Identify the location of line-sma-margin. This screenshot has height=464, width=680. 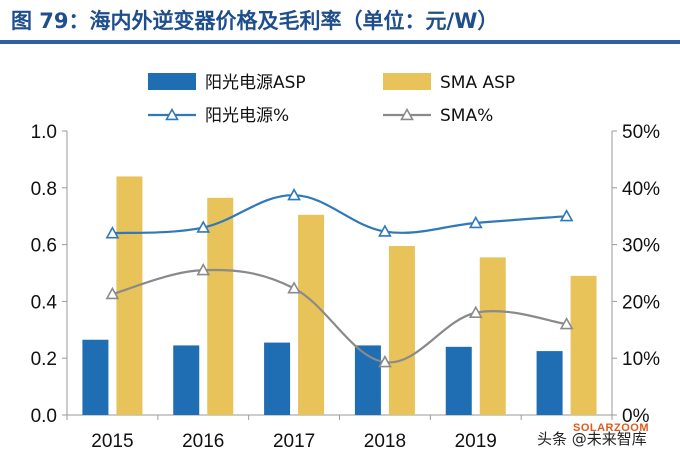
(339, 316).